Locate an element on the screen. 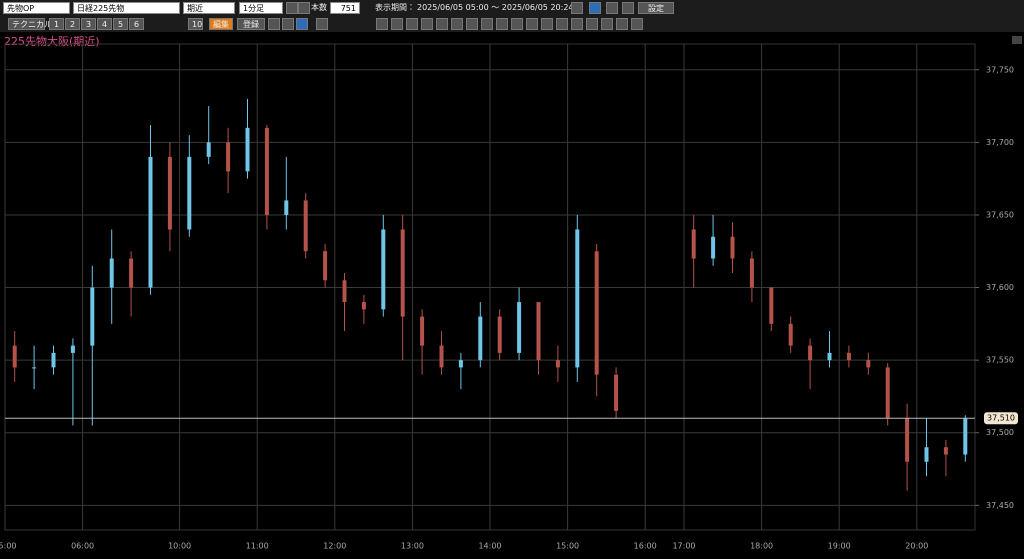 The width and height of the screenshot is (1024, 559). x-tick-label: 20:00 is located at coordinates (916, 546).